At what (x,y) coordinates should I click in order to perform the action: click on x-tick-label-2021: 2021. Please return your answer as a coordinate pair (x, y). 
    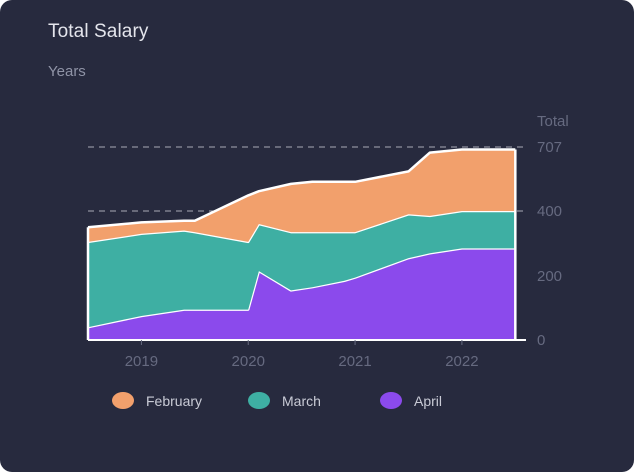
    Looking at the image, I should click on (354, 361).